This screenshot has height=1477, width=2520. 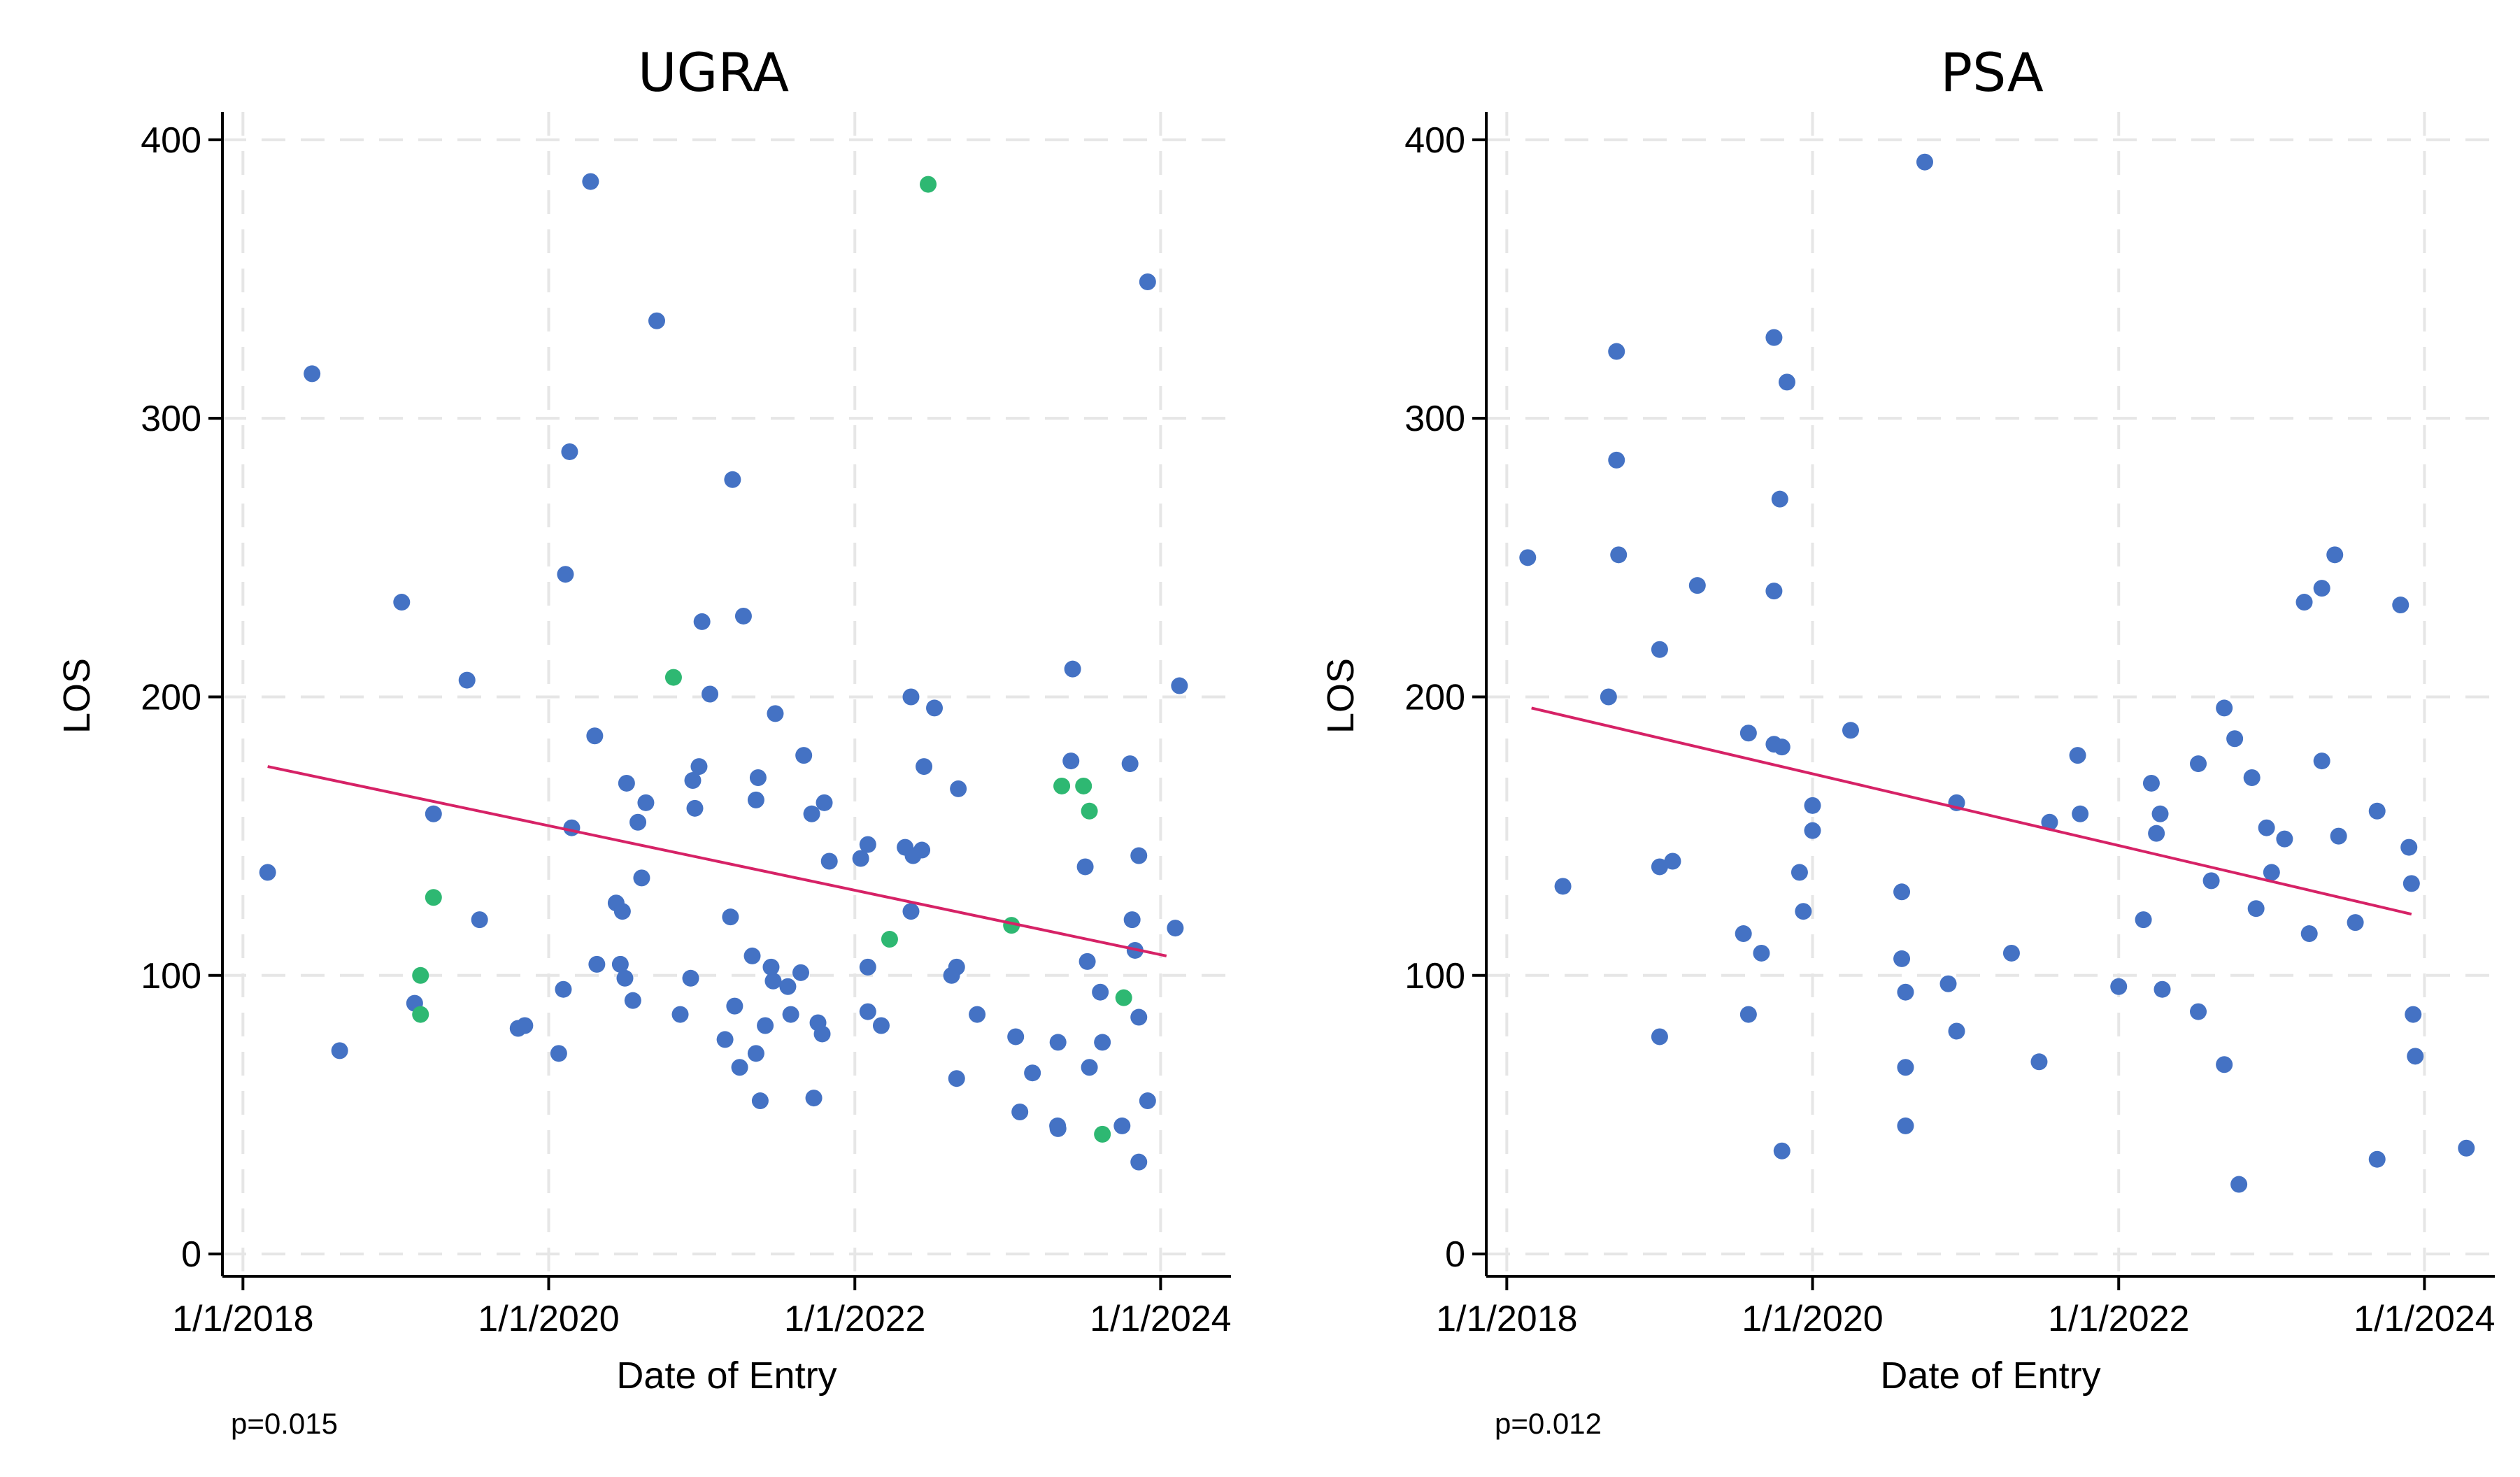 I want to click on psa-y-tick-label: 400, so click(x=1434, y=140).